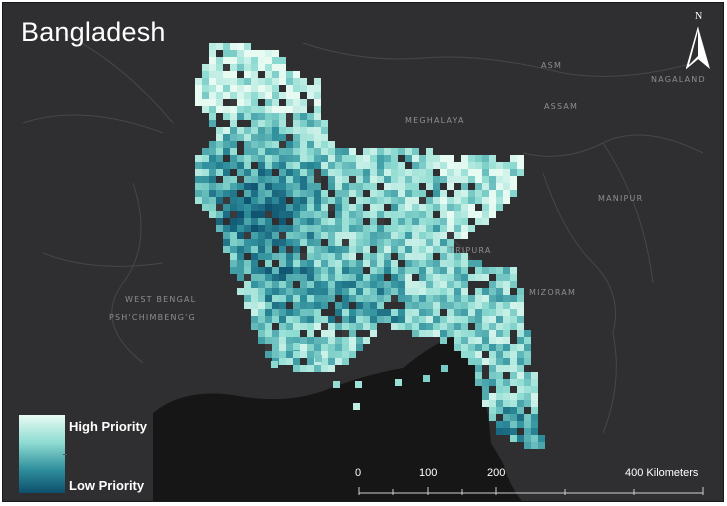 This screenshot has height=506, width=727. Describe the element at coordinates (93, 32) in the screenshot. I see `map-title: Bangladesh` at that location.